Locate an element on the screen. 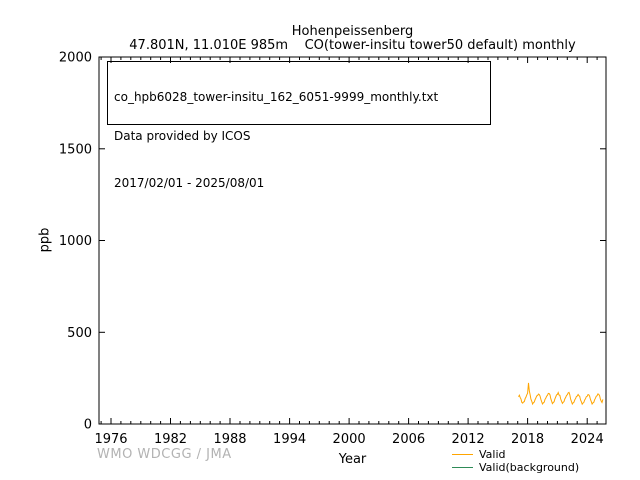 This screenshot has height=480, width=640. watermark-text: WMO WDCGG / JMA is located at coordinates (164, 454).